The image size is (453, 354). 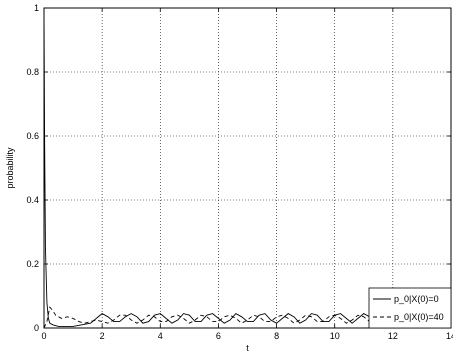 I want to click on y-axis-label: probability, so click(x=10, y=168).